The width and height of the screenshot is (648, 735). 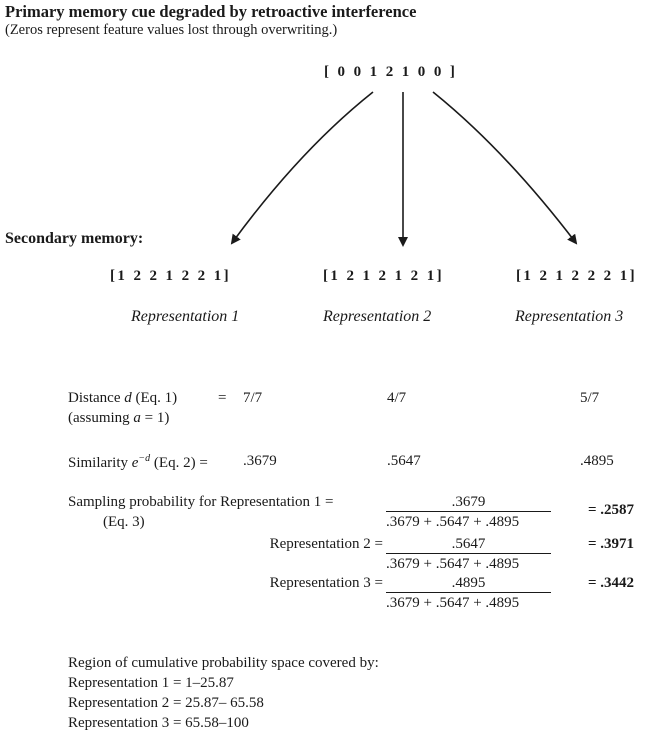 I want to click on secondary-memory-label: Secondary memory:, so click(x=74, y=238).